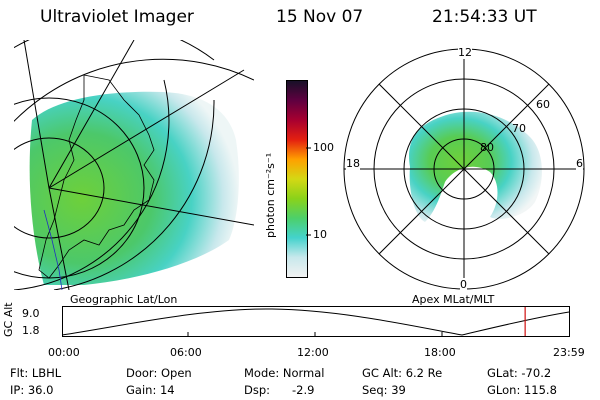 Image resolution: width=600 pixels, height=400 pixels. Describe the element at coordinates (323, 147) in the screenshot. I see `colorbar-tick-label: 100` at that location.